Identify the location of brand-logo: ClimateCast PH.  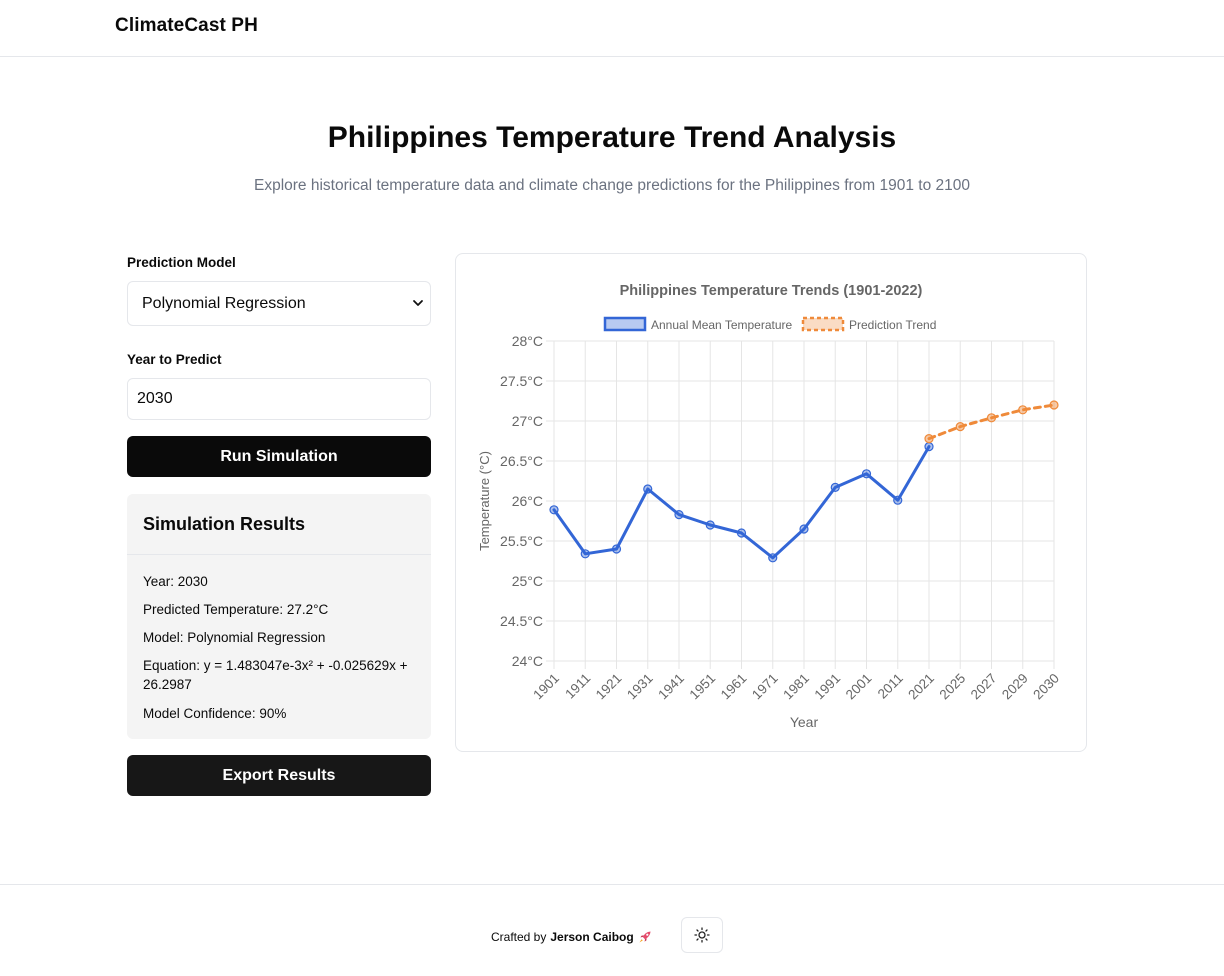
(186, 25).